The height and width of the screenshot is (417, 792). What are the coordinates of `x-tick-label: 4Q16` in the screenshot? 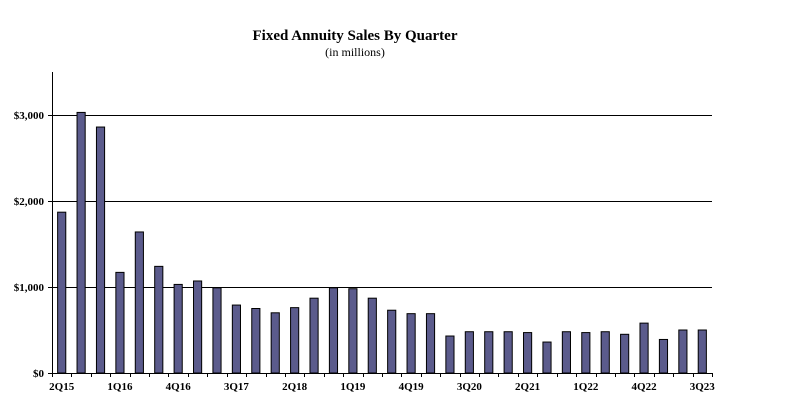 It's located at (179, 387).